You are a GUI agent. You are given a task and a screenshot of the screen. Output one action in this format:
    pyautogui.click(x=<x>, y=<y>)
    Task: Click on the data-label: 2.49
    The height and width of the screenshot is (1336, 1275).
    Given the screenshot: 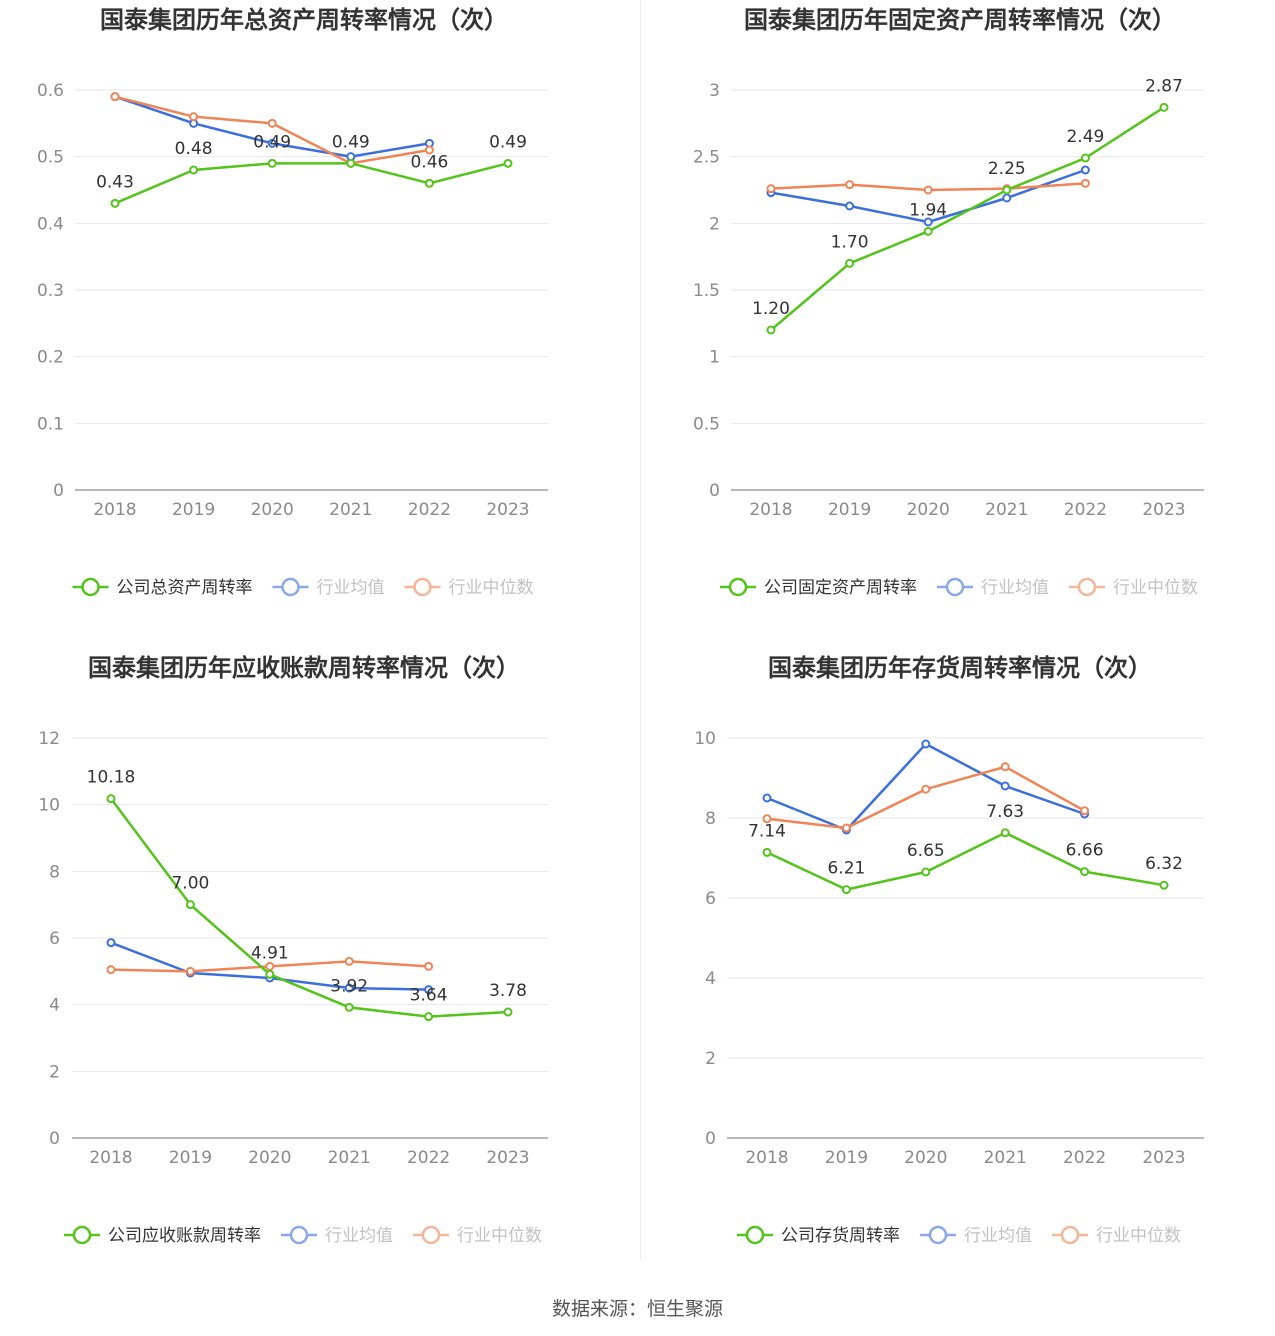 What is the action you would take?
    pyautogui.click(x=1085, y=137)
    